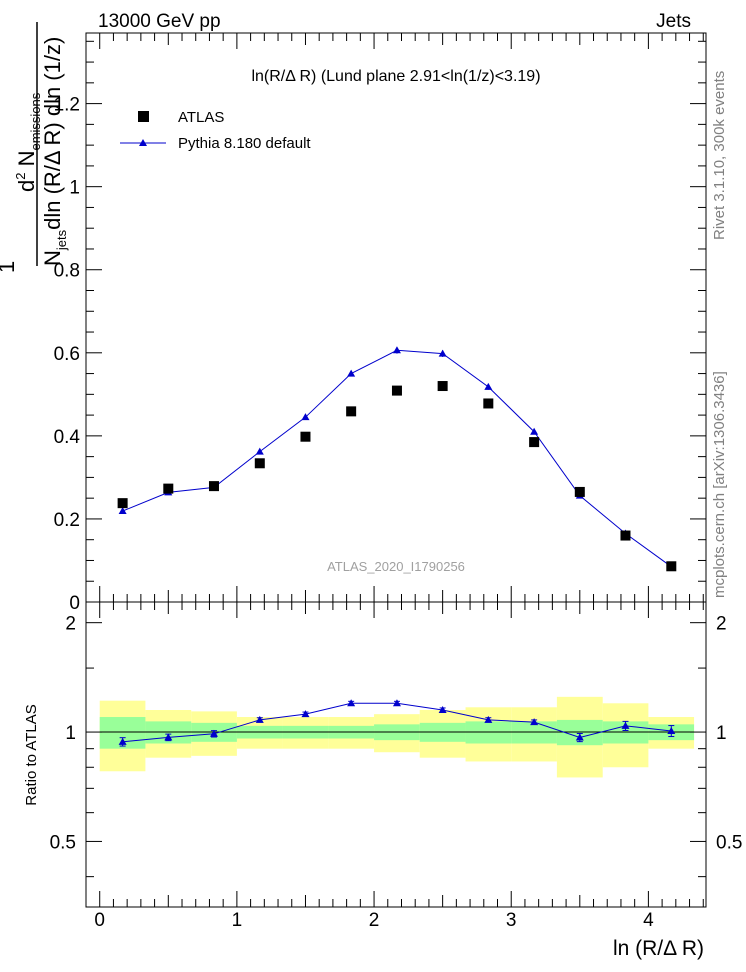 The height and width of the screenshot is (972, 746). Describe the element at coordinates (658, 948) in the screenshot. I see `x-axis-label: ln (R/Δ R)` at that location.